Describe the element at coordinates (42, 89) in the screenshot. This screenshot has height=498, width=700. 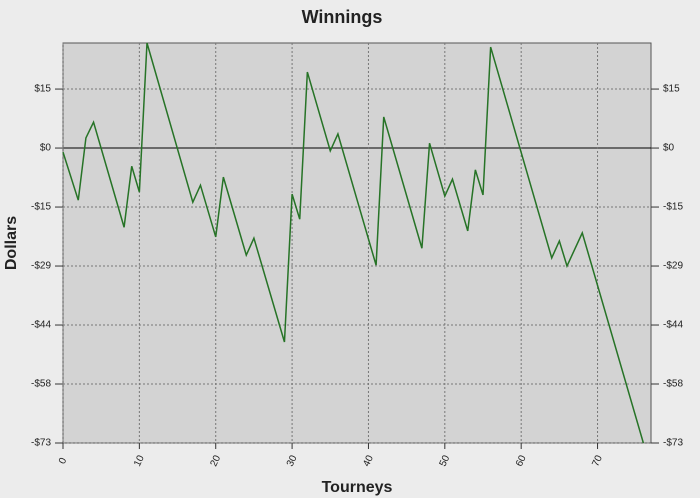
I see `y-tick-label: $15` at that location.